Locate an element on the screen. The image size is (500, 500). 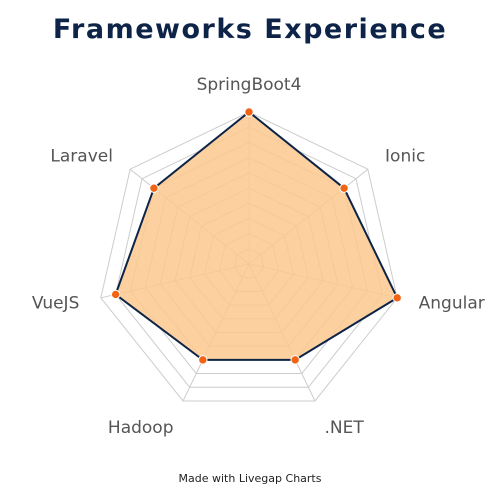
axis-label: .NET is located at coordinates (344, 428).